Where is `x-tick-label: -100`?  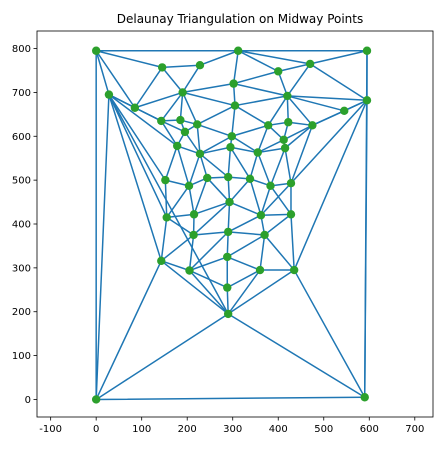 x-tick-label: -100 is located at coordinates (50, 429).